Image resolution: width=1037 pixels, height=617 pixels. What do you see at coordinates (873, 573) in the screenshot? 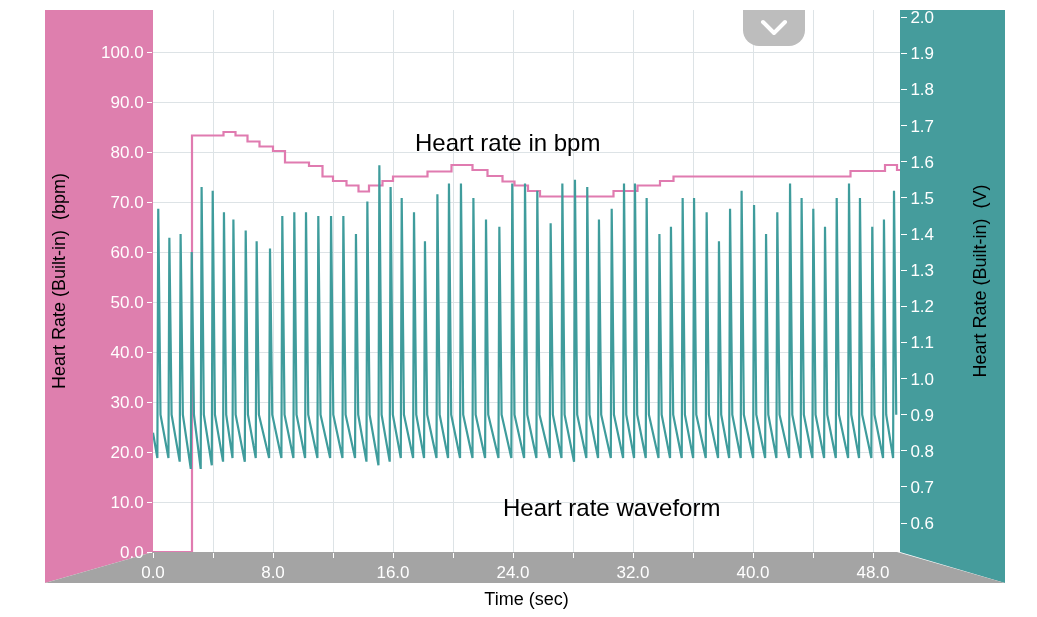
I see `x-tick-label: 48.0` at bounding box center [873, 573].